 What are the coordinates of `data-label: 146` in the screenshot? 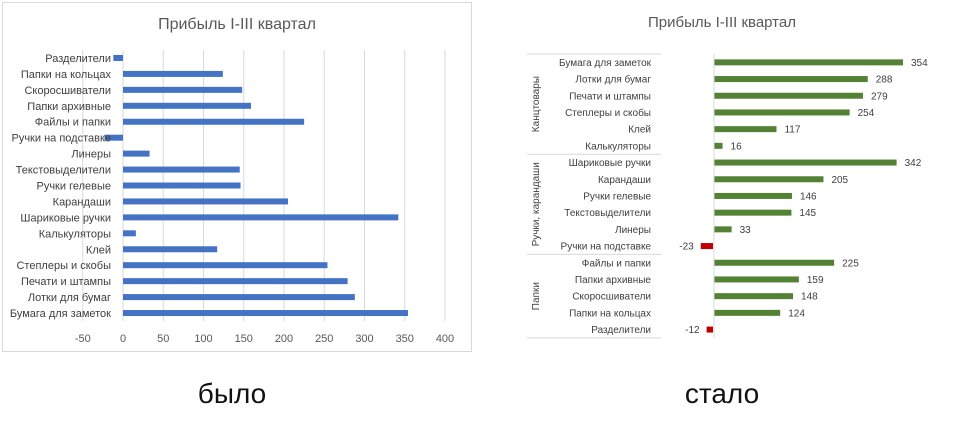 It's located at (808, 196).